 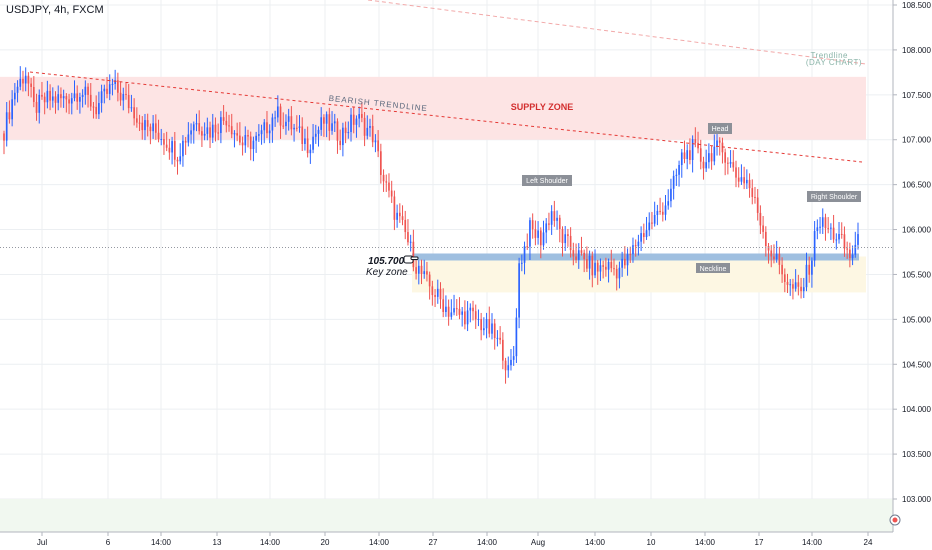 What do you see at coordinates (387, 272) in the screenshot?
I see `key-zone-label: Key zone` at bounding box center [387, 272].